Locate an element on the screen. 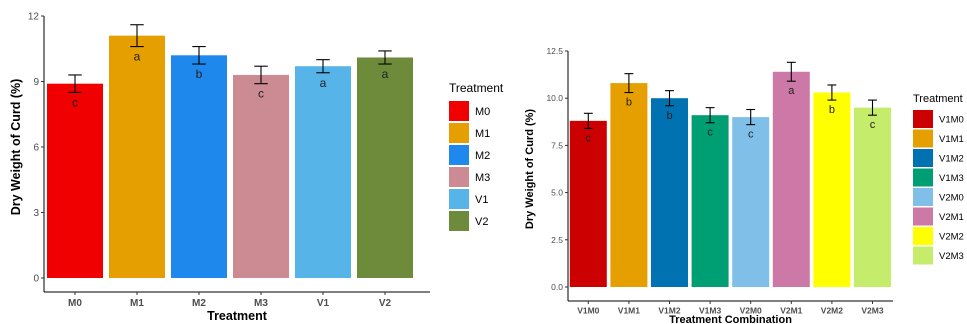 The height and width of the screenshot is (324, 967). bar-v1m2 is located at coordinates (669, 192).